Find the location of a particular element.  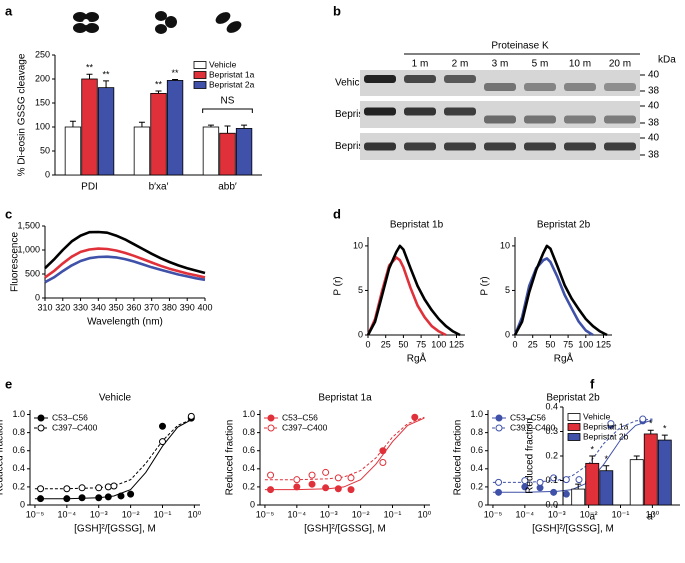

x-tick-label: 310 is located at coordinates (44, 307).